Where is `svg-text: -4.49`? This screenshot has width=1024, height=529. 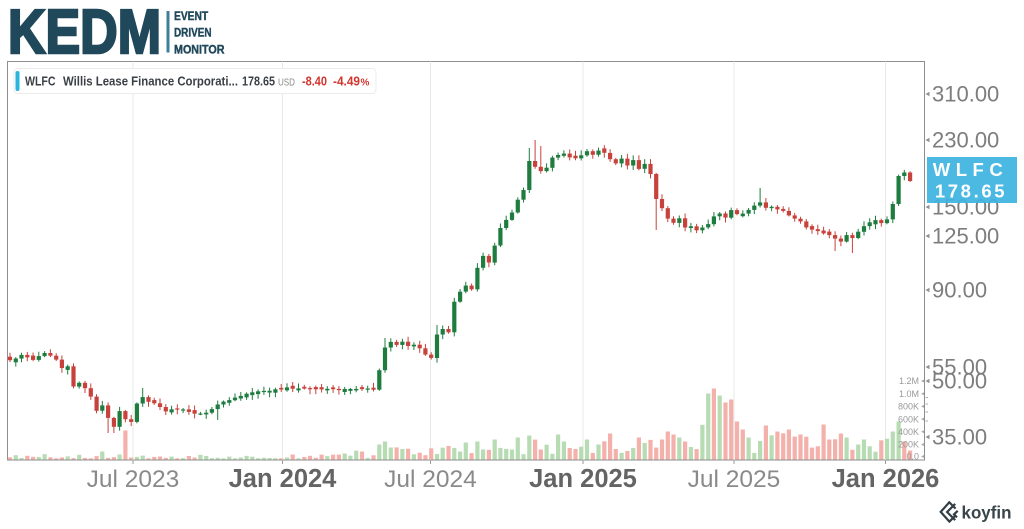 svg-text: -4.49 is located at coordinates (346, 81).